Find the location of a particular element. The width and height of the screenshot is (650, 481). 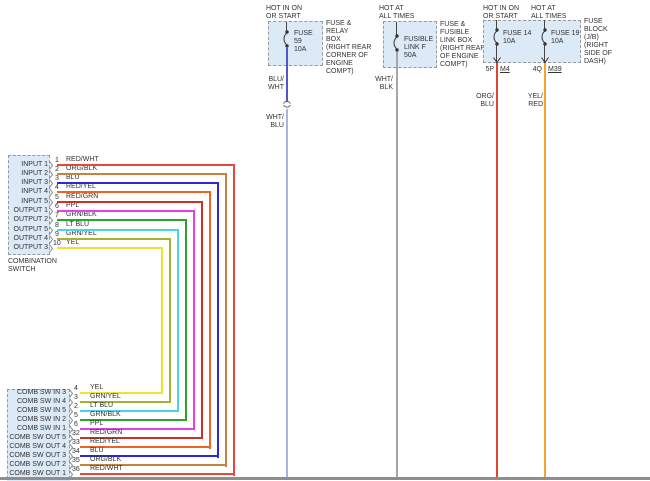

switch-pin-label: INPUT 2 is located at coordinates (34, 173).